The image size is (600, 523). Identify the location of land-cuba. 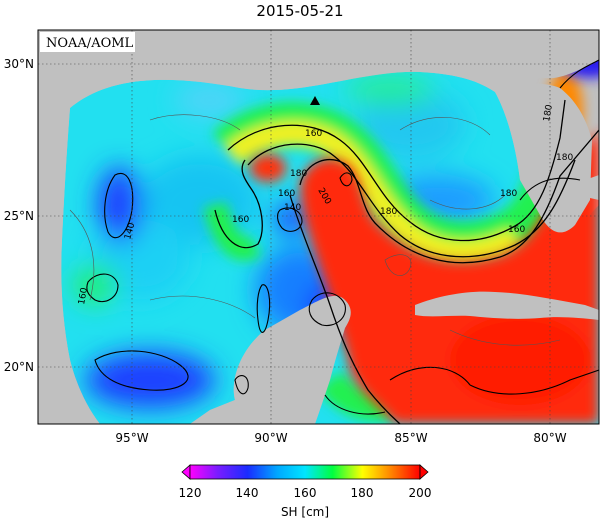
(507, 305).